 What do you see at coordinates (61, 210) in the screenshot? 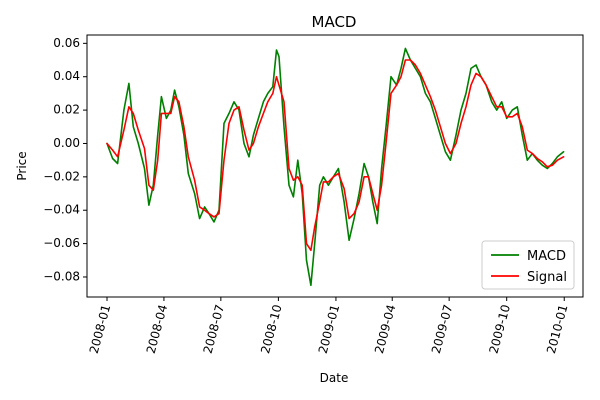
I see `y-tick-label: −0.04` at bounding box center [61, 210].